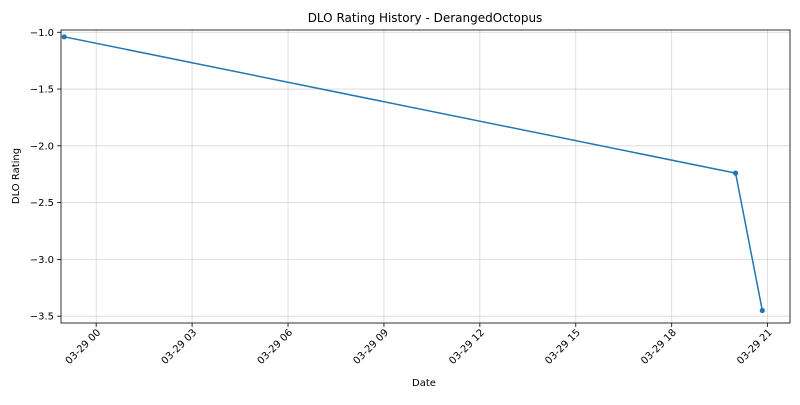 Image resolution: width=800 pixels, height=405 pixels. I want to click on x-tick-label: 03-29 15, so click(563, 347).